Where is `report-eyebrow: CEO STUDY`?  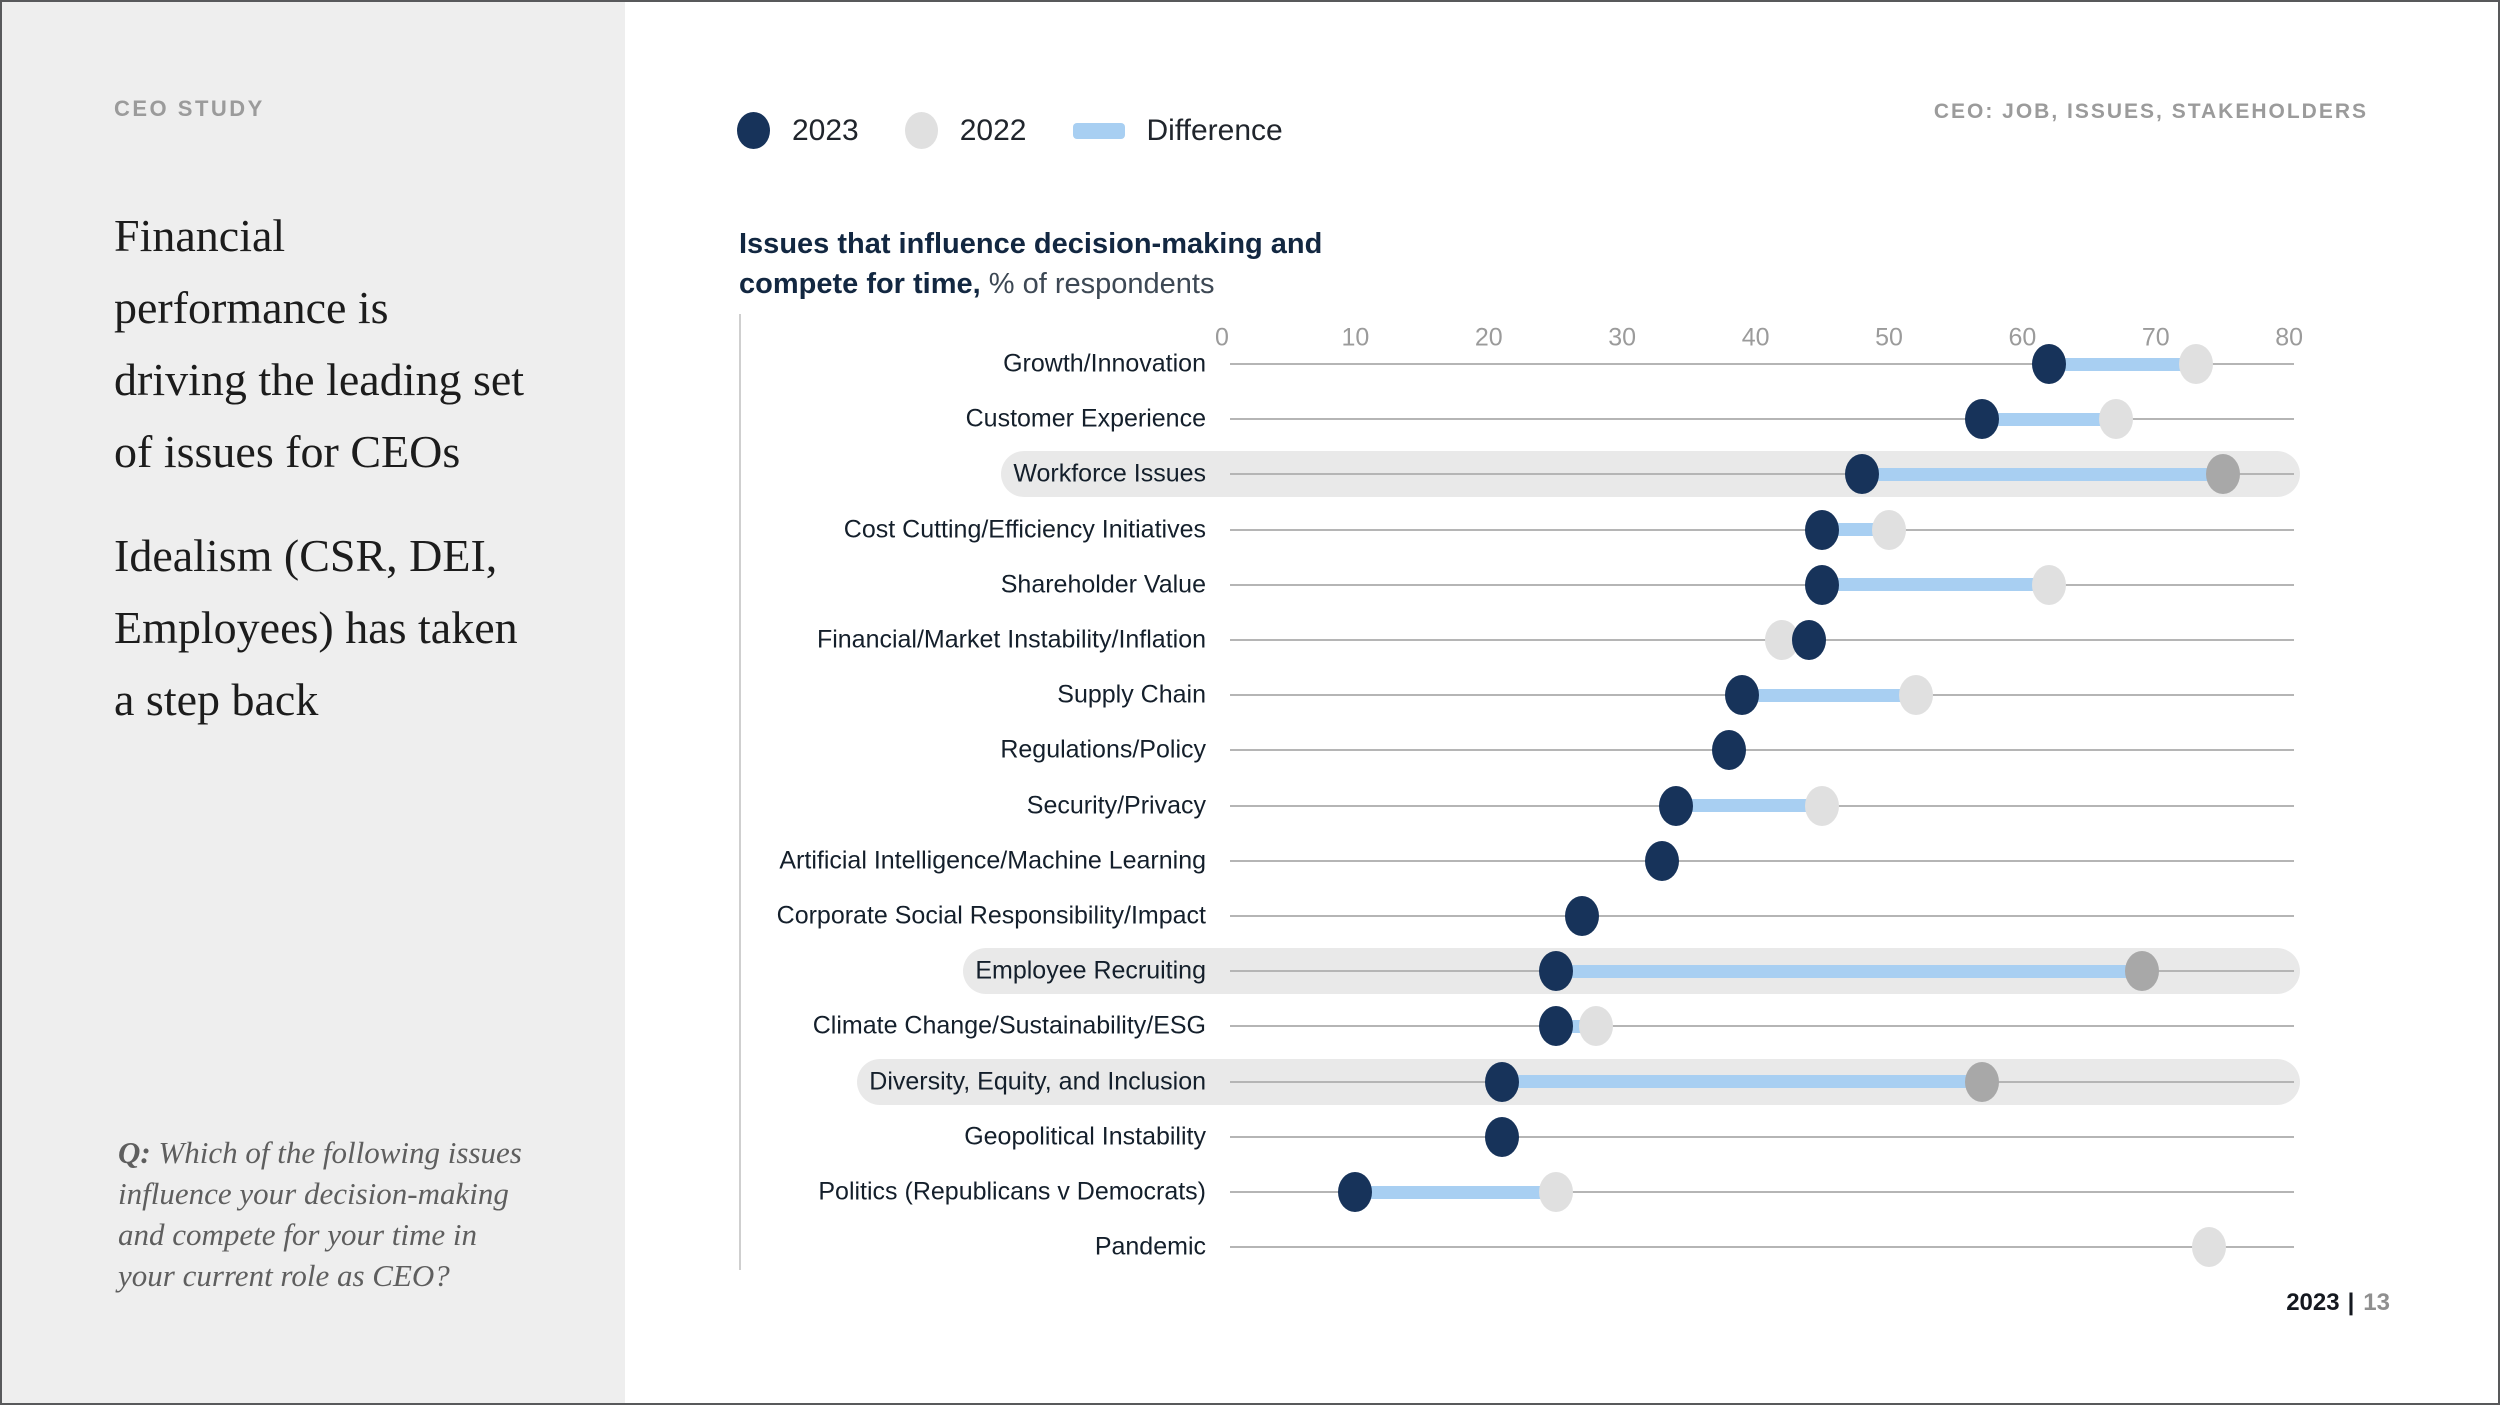
report-eyebrow: CEO STUDY is located at coordinates (189, 108).